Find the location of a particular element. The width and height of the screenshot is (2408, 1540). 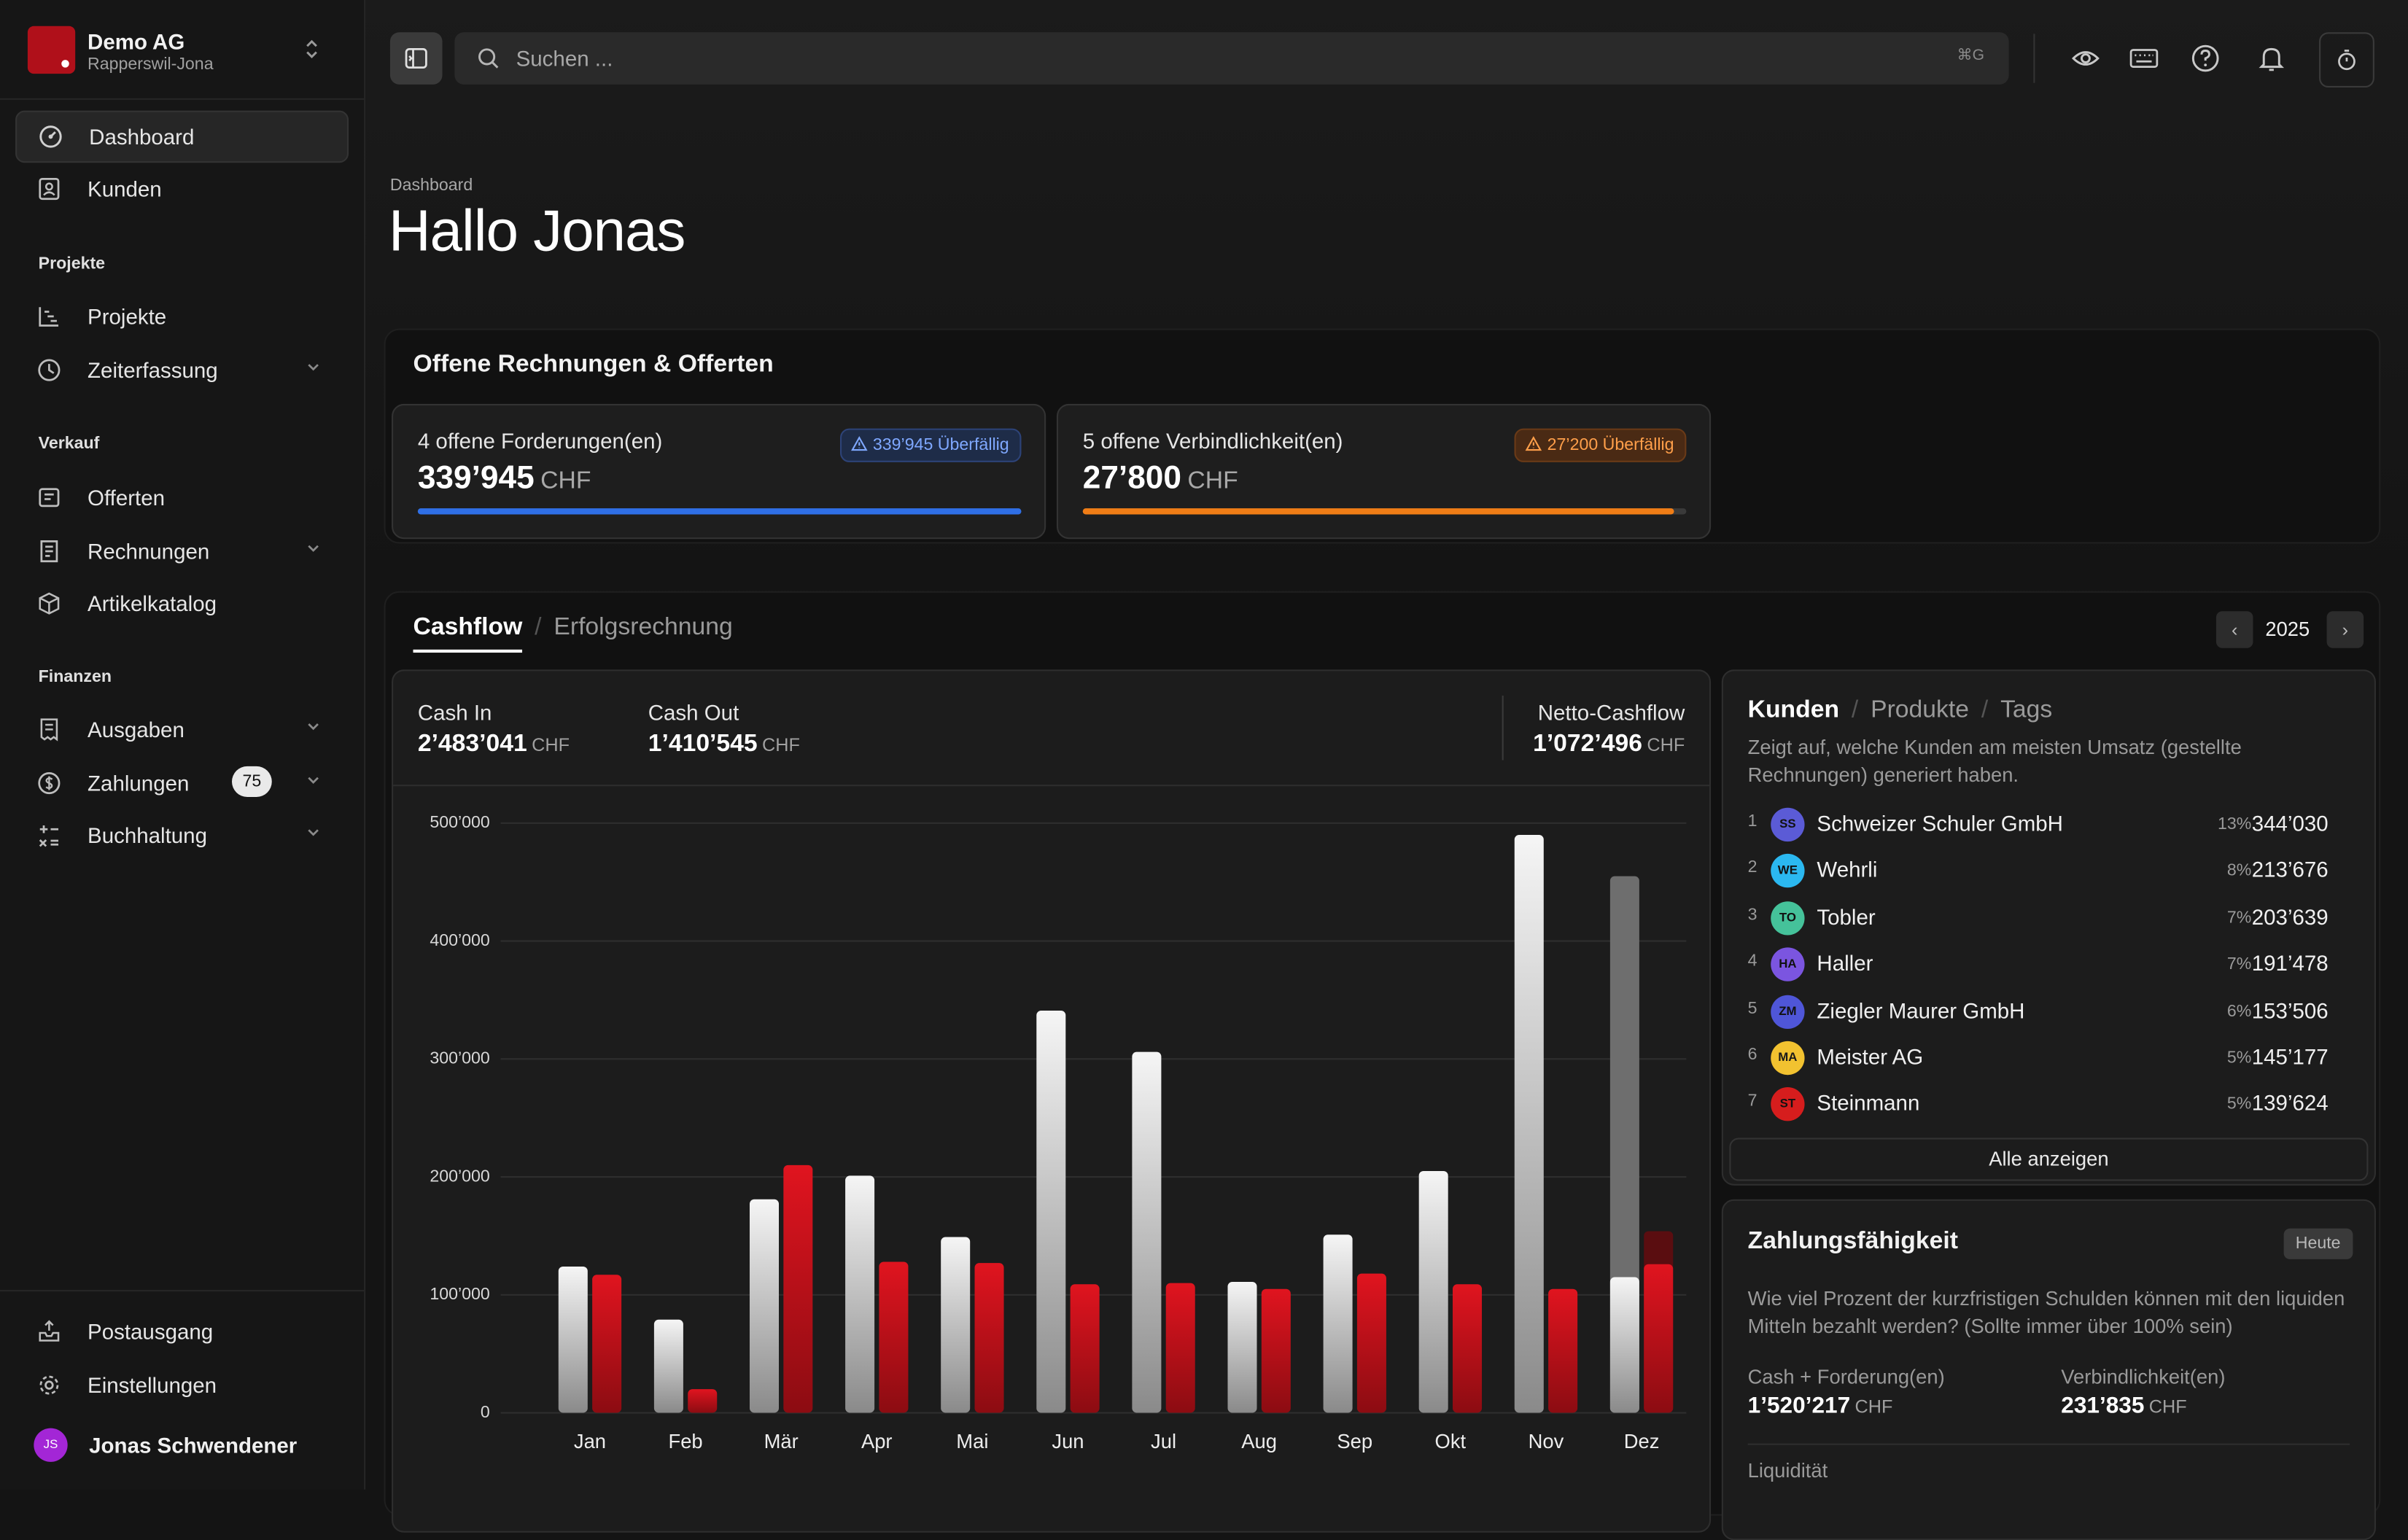

prev-year-button: ‹ is located at coordinates (2234, 629).